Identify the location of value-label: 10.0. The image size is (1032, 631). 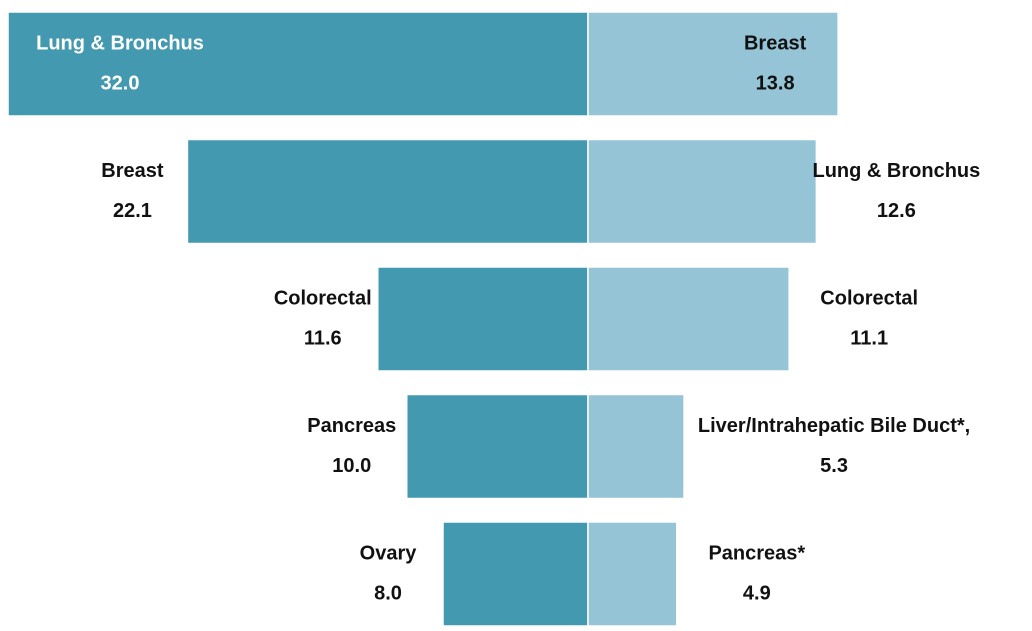
(351, 466).